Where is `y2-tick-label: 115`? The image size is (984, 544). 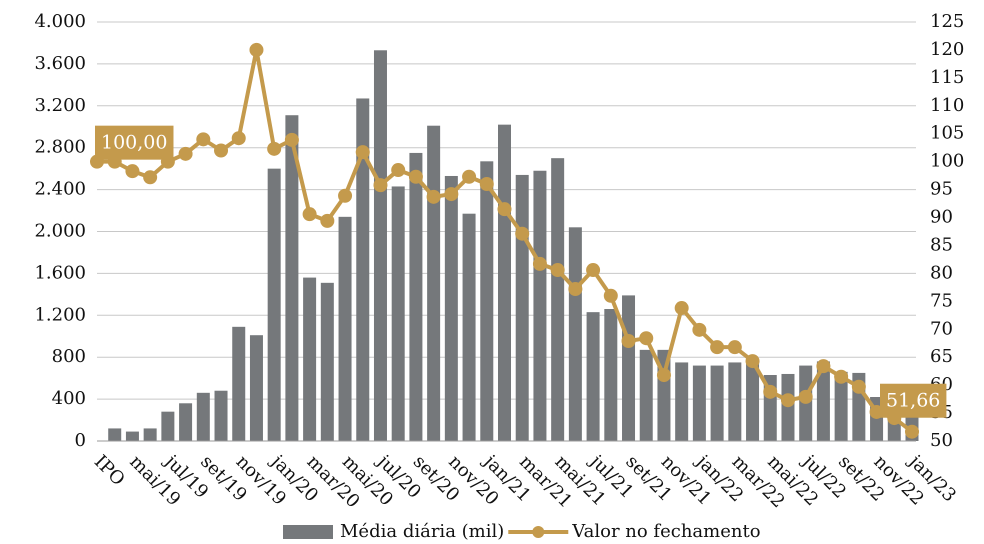 y2-tick-label: 115 is located at coordinates (947, 77).